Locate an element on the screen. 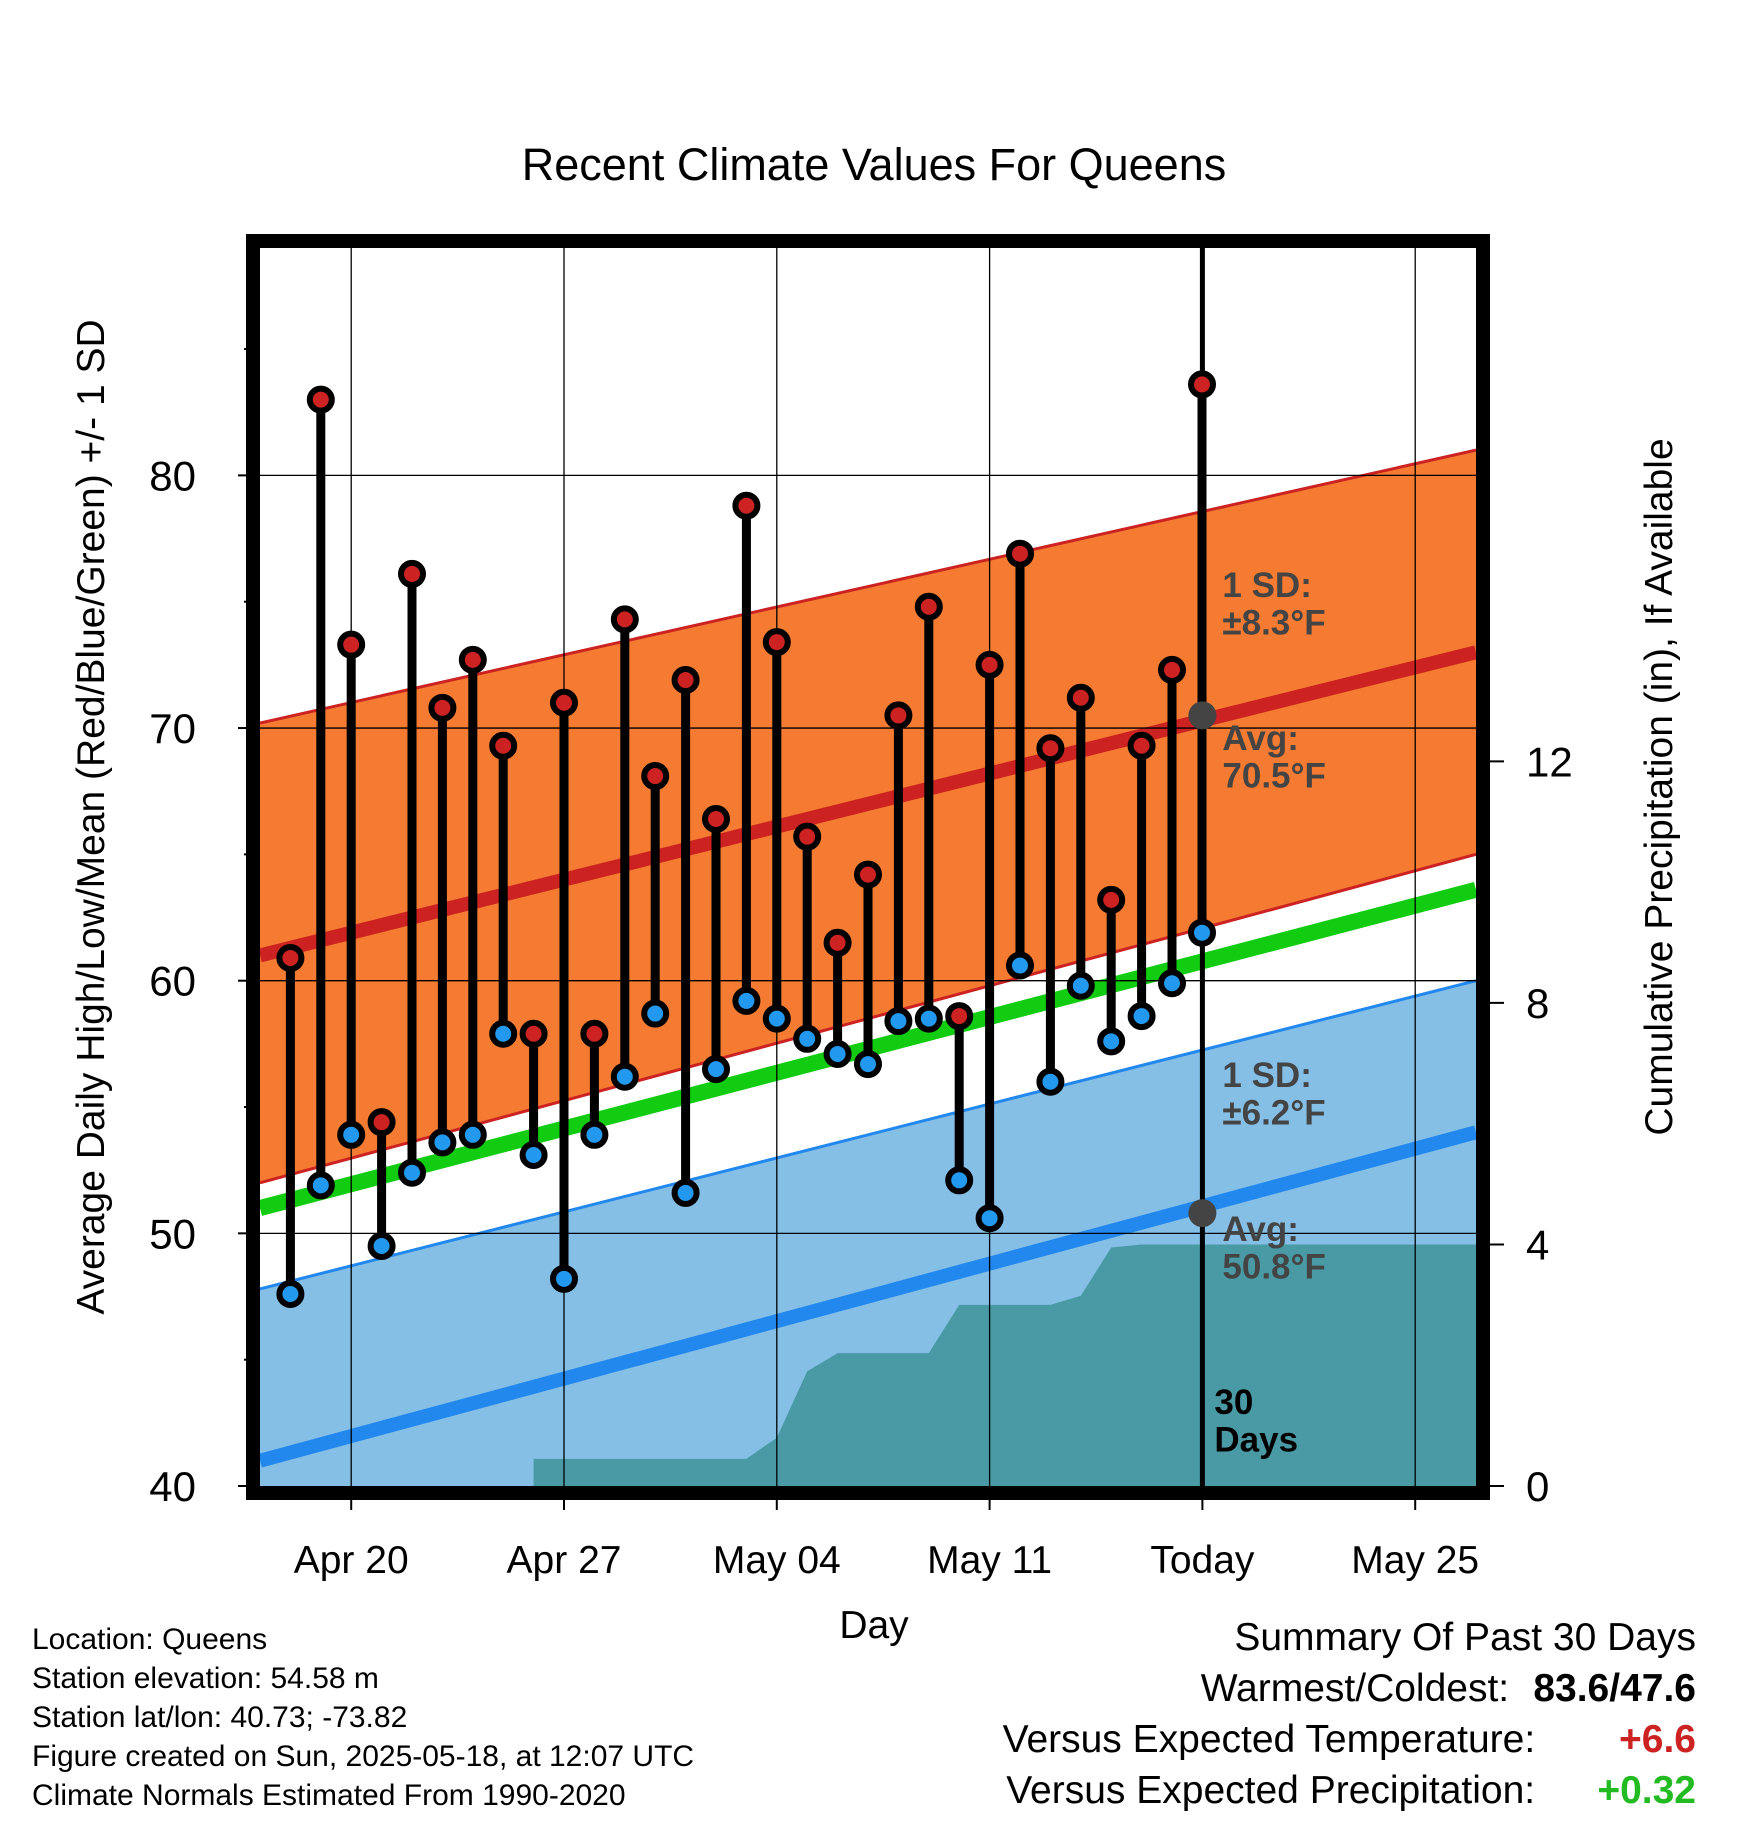 The width and height of the screenshot is (1748, 1828). low-avg-line is located at coordinates (868, 1296).